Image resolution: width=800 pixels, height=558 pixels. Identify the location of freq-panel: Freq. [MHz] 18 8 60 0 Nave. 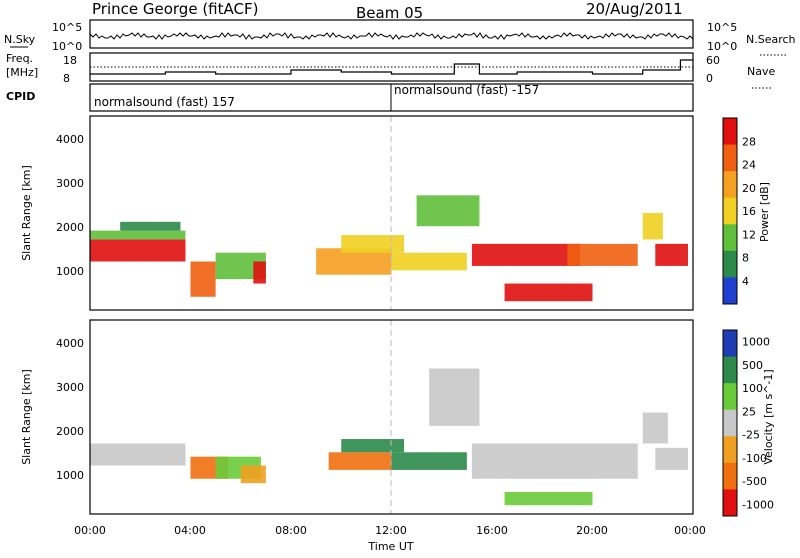
(390, 70).